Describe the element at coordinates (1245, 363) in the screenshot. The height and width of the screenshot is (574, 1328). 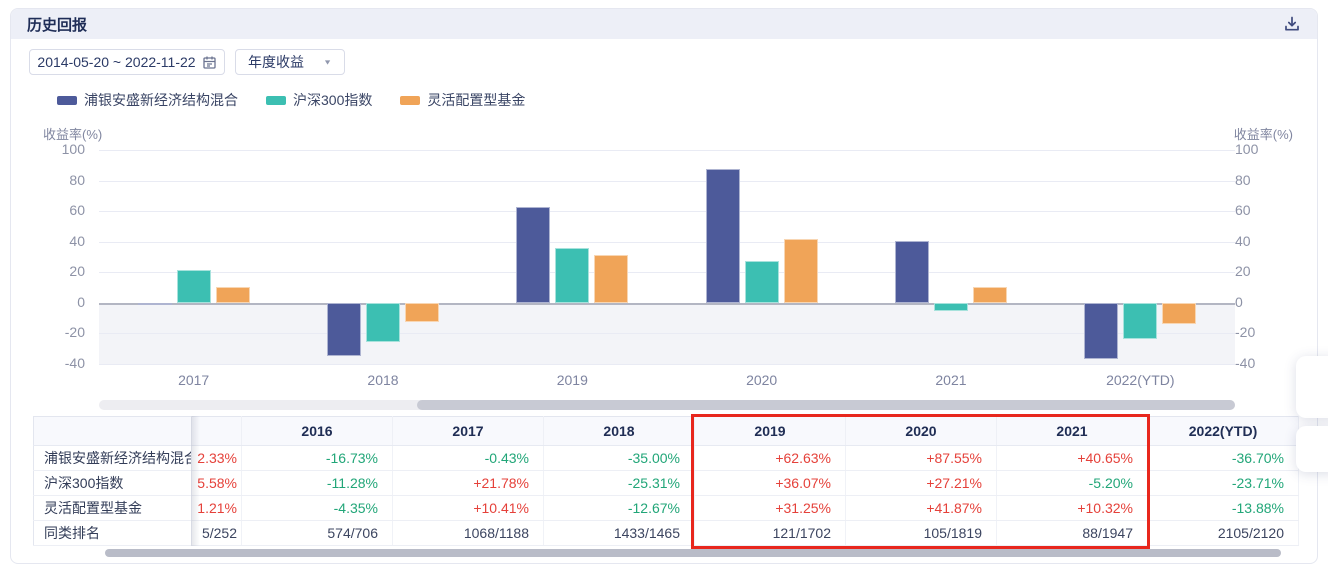
I see `y-tick-label: -40` at that location.